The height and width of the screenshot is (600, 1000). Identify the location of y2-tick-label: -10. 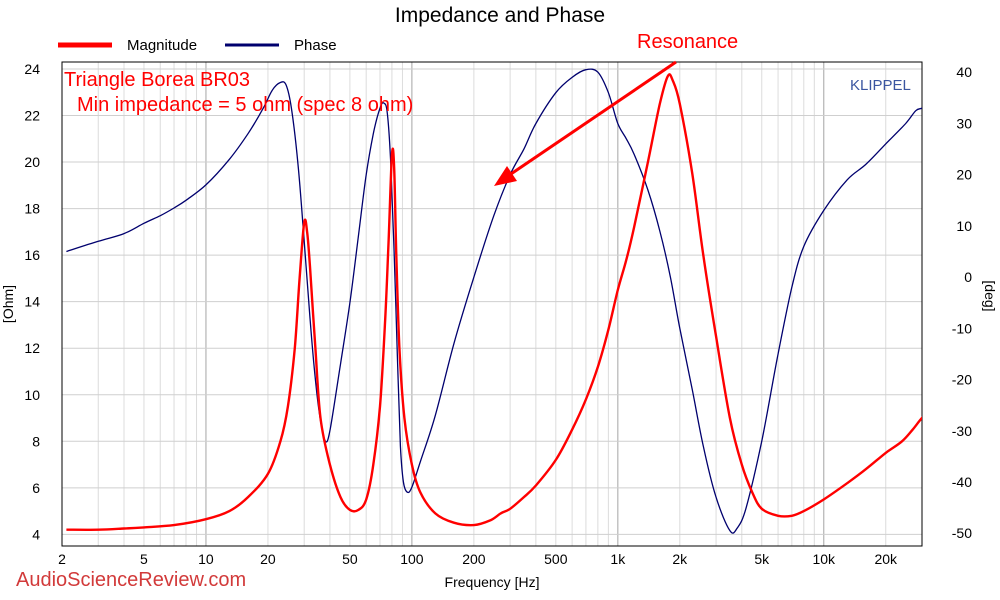
(962, 328).